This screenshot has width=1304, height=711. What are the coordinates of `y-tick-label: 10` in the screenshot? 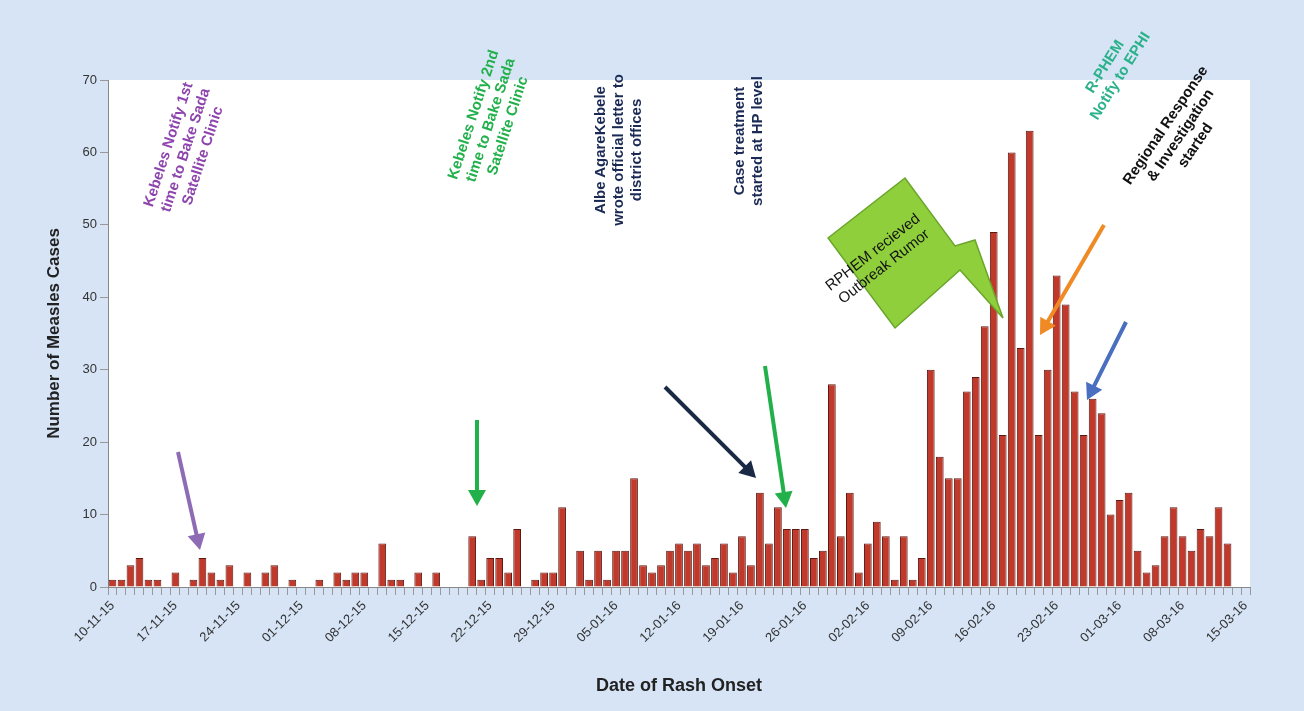 It's located at (89, 514).